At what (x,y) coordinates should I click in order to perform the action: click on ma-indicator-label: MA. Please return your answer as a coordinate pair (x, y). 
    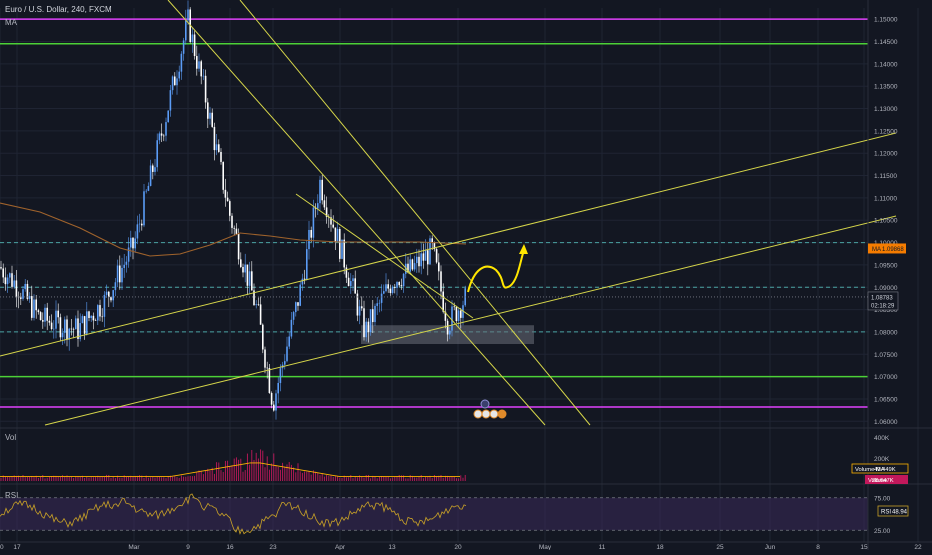
    Looking at the image, I should click on (11, 22).